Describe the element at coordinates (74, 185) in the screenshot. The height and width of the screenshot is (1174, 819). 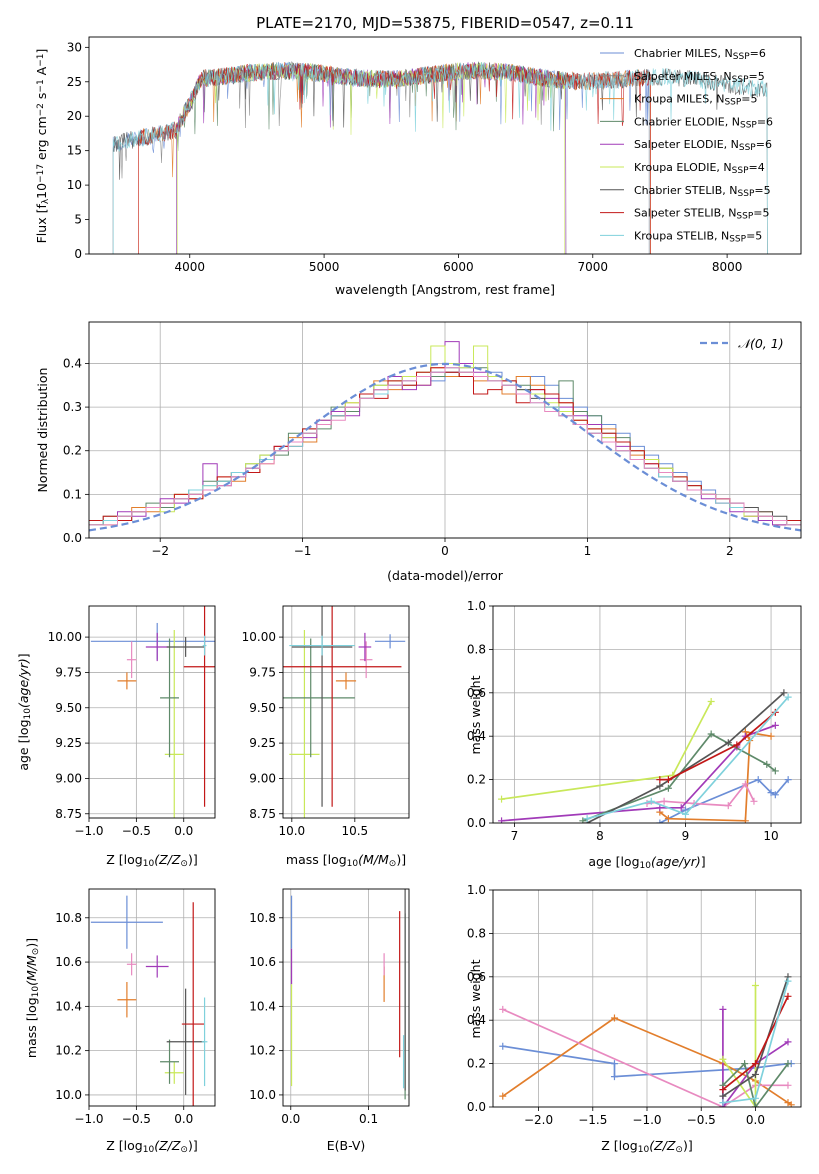
I see `y-tick-label: 10` at that location.